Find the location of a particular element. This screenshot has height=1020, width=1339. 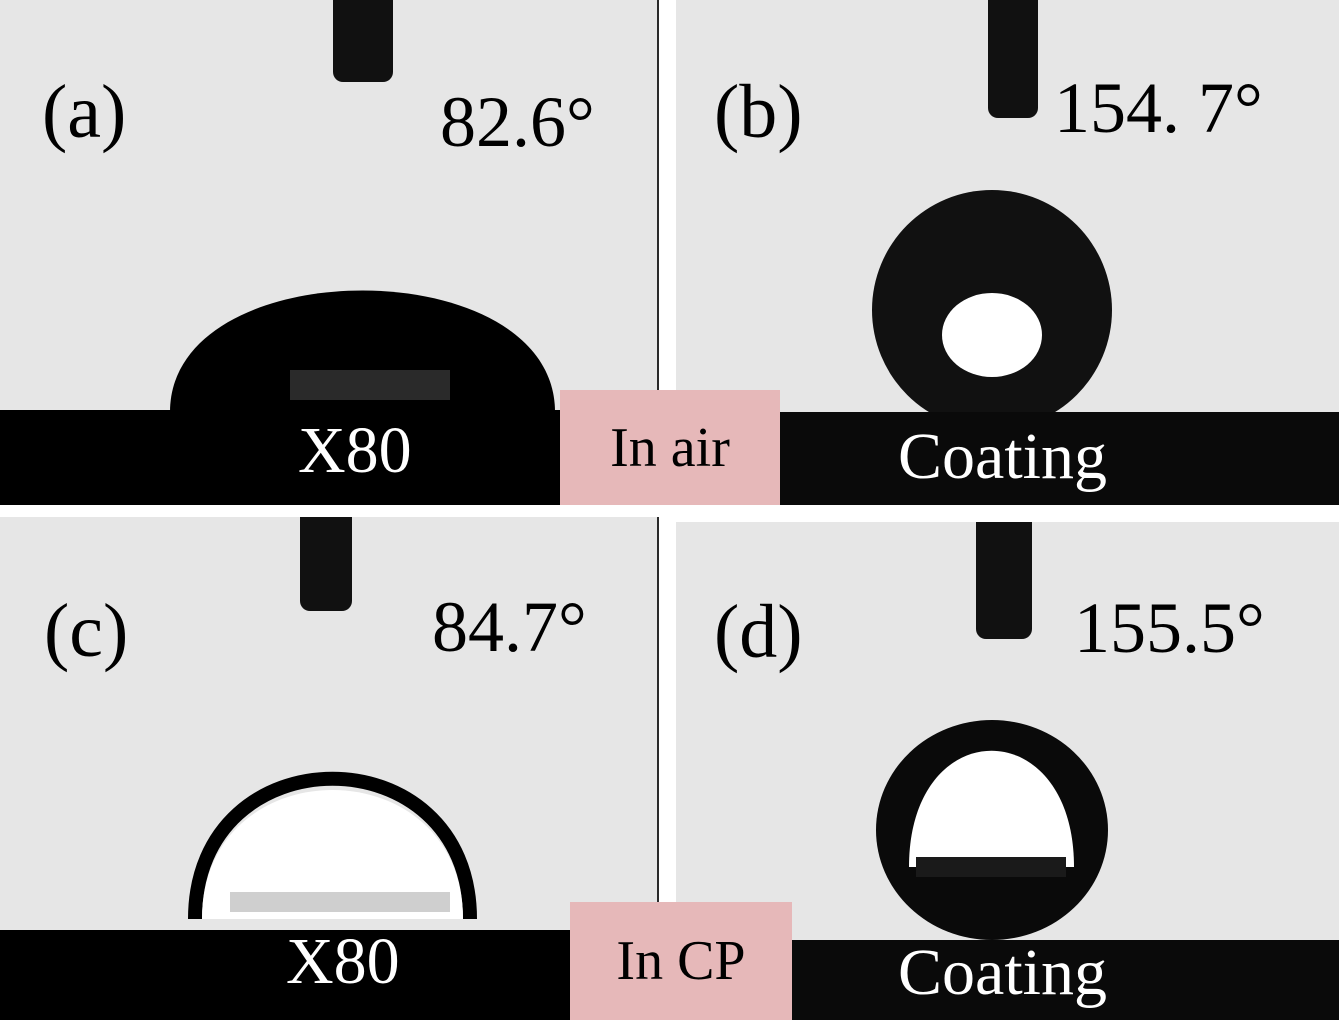

medium-badge-cp: In CP is located at coordinates (681, 961).